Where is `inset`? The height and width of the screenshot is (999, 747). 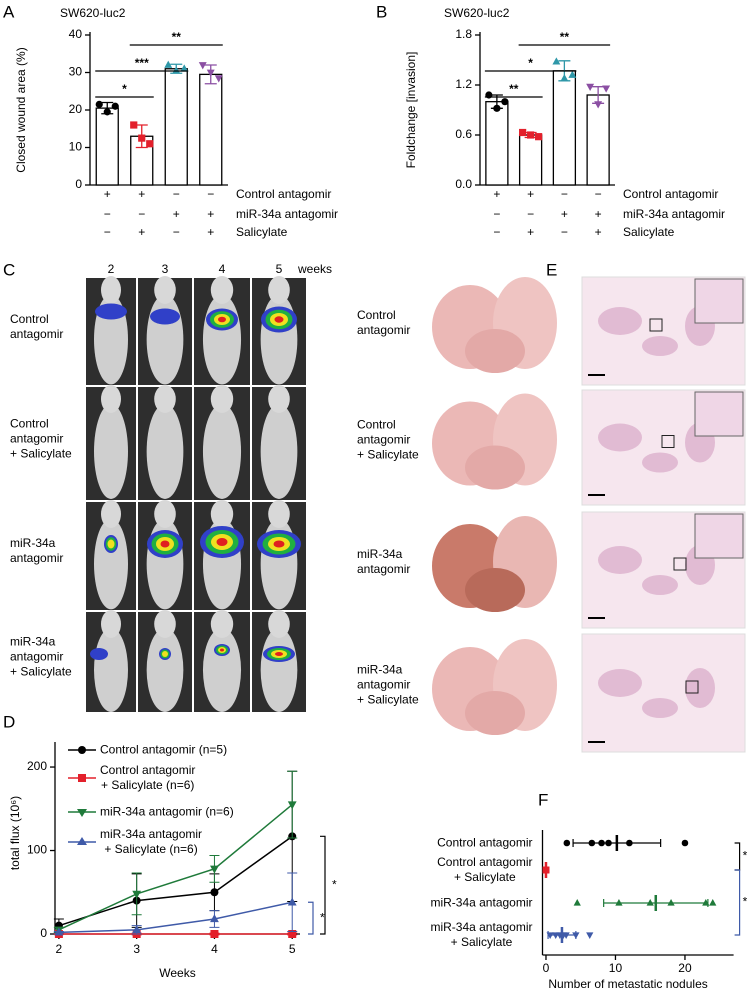
inset is located at coordinates (719, 301).